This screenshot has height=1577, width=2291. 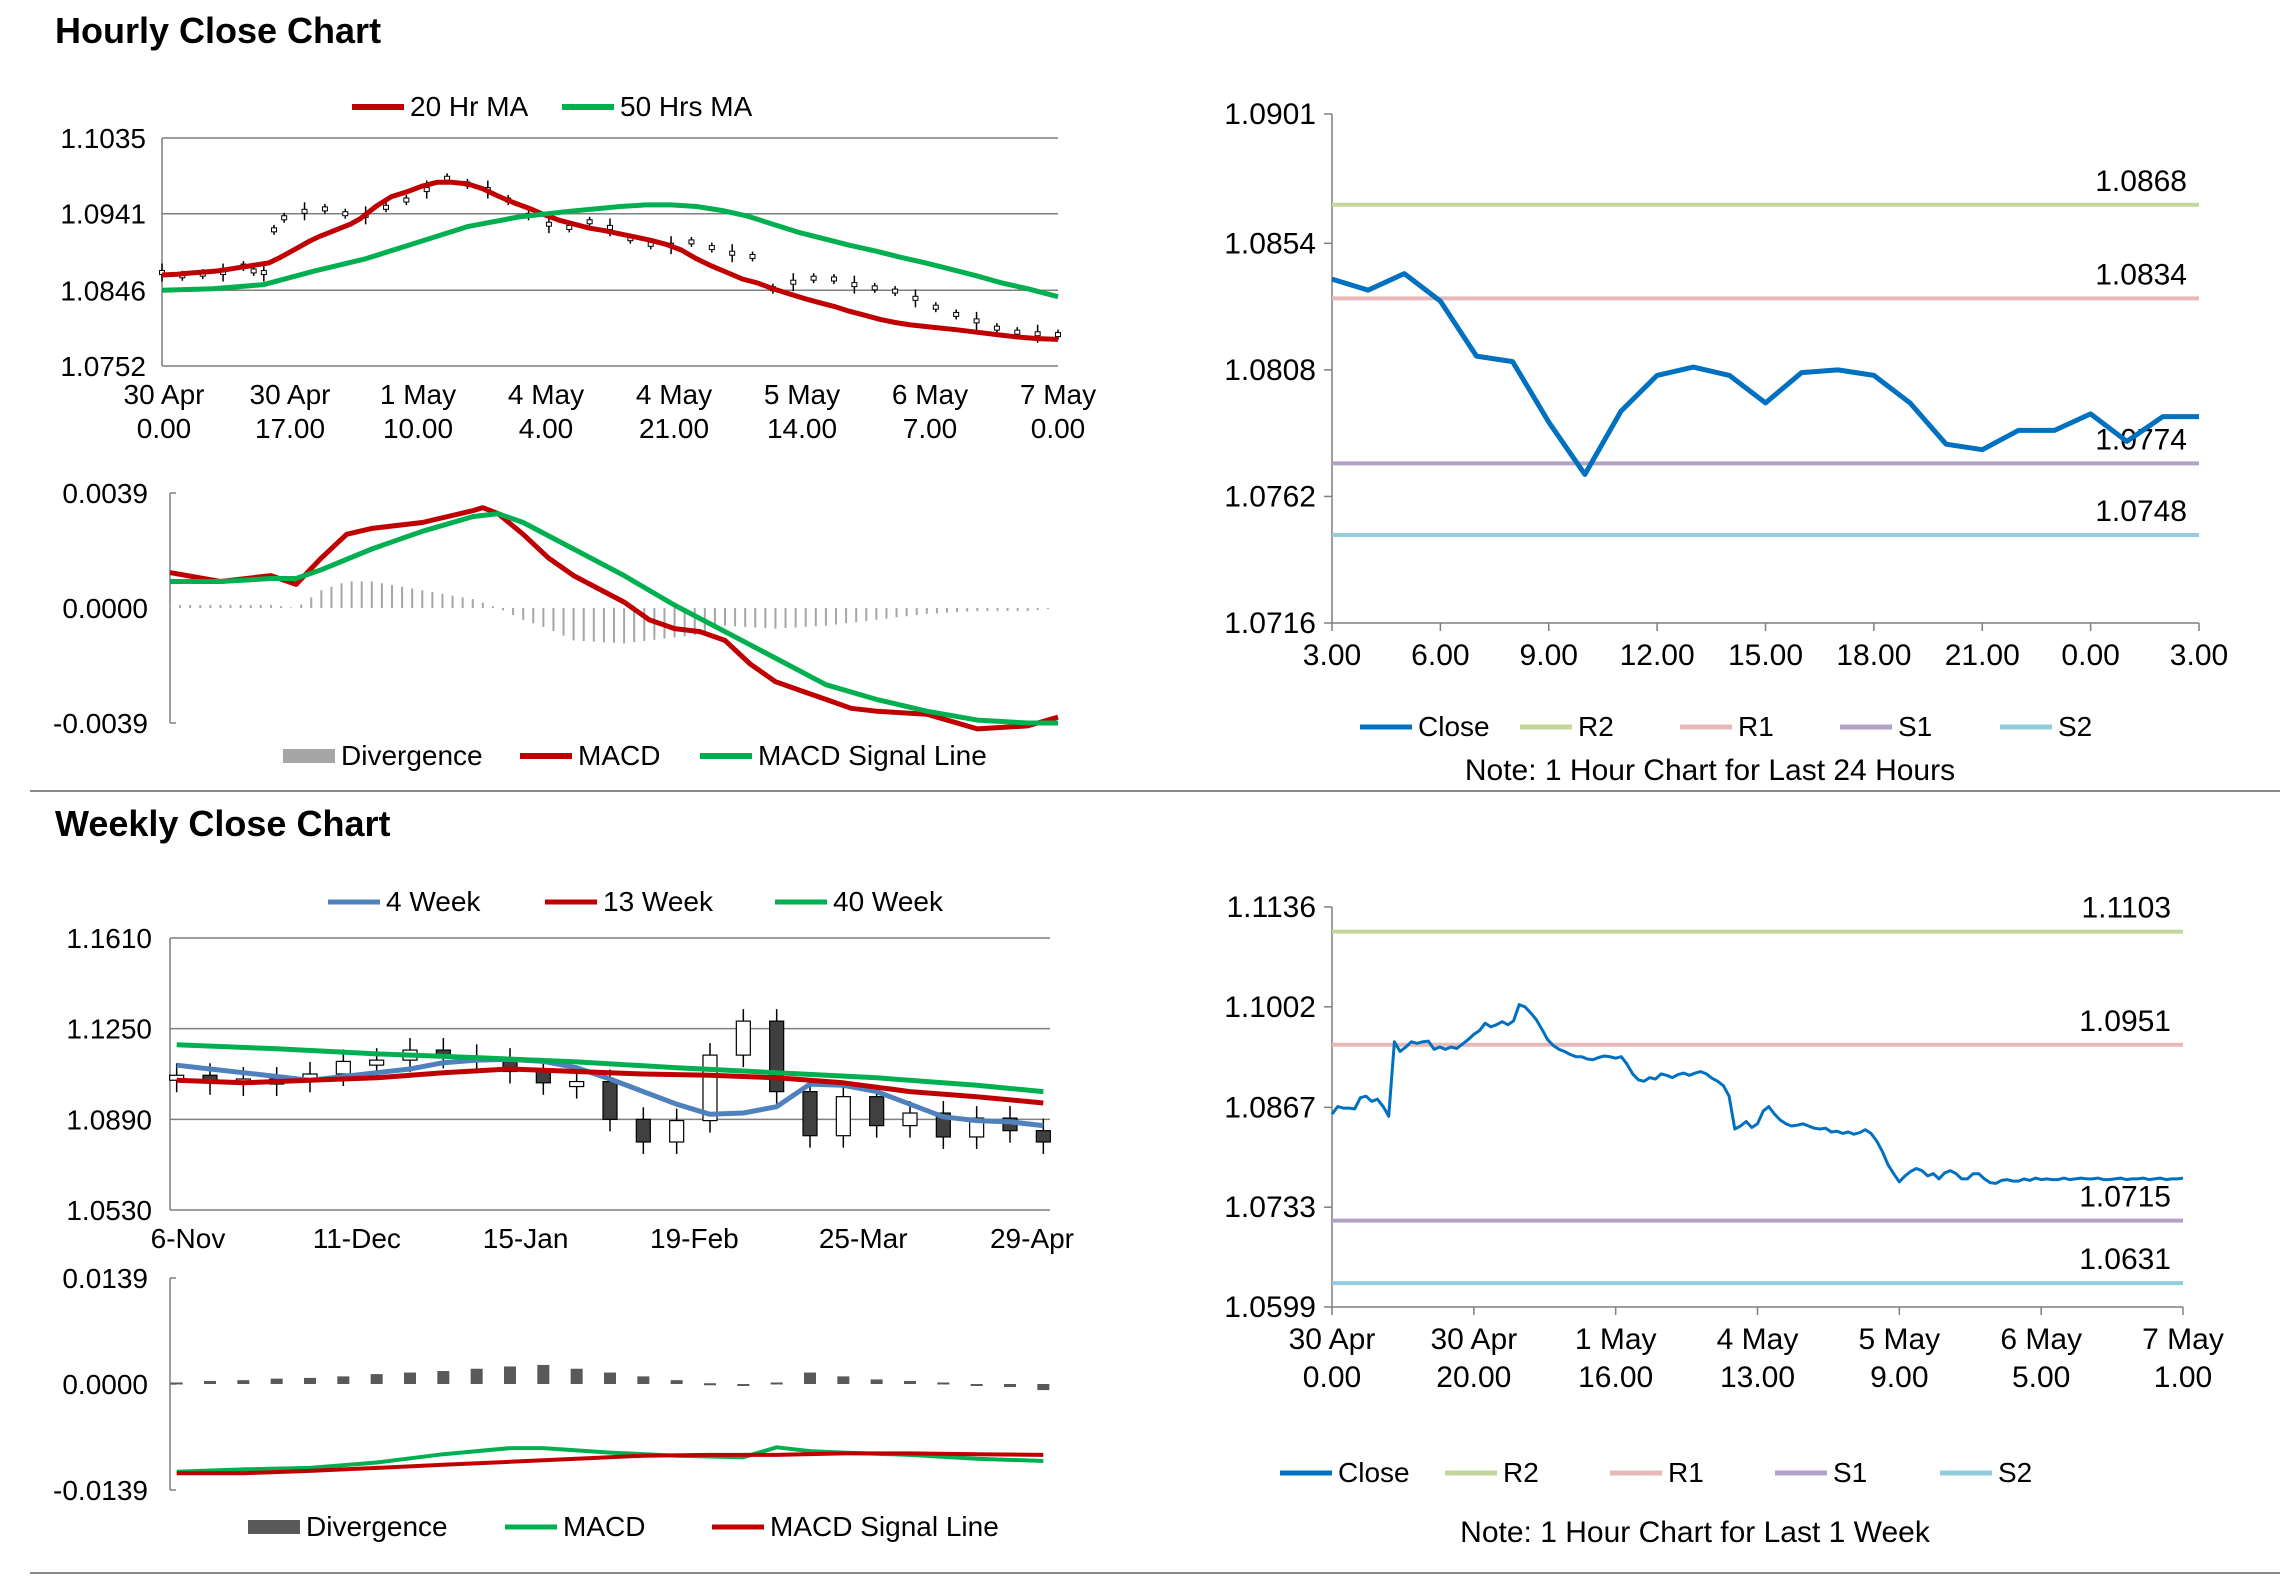 I want to click on x-tick-date: 4 May, so click(x=674, y=394).